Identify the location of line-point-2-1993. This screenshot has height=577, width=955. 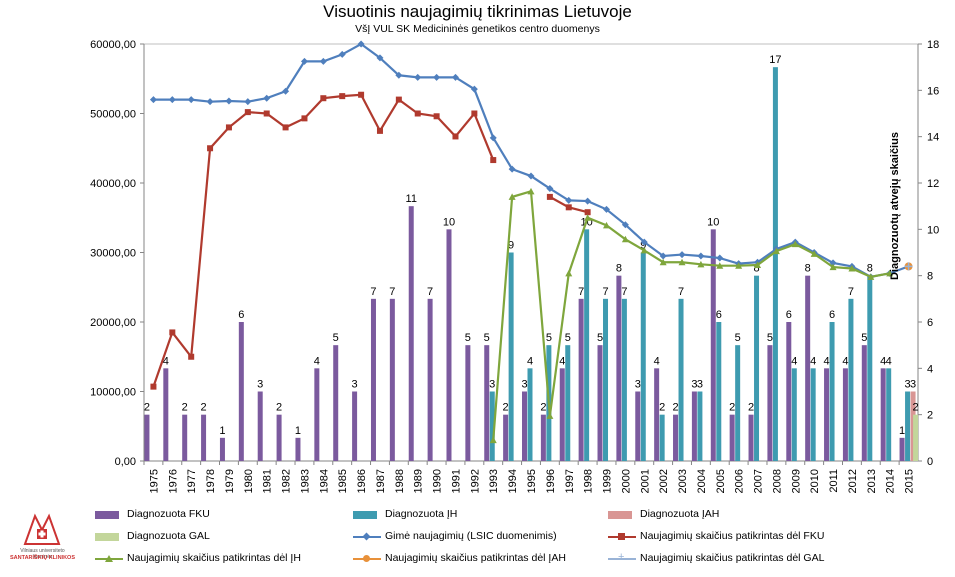
(493, 440).